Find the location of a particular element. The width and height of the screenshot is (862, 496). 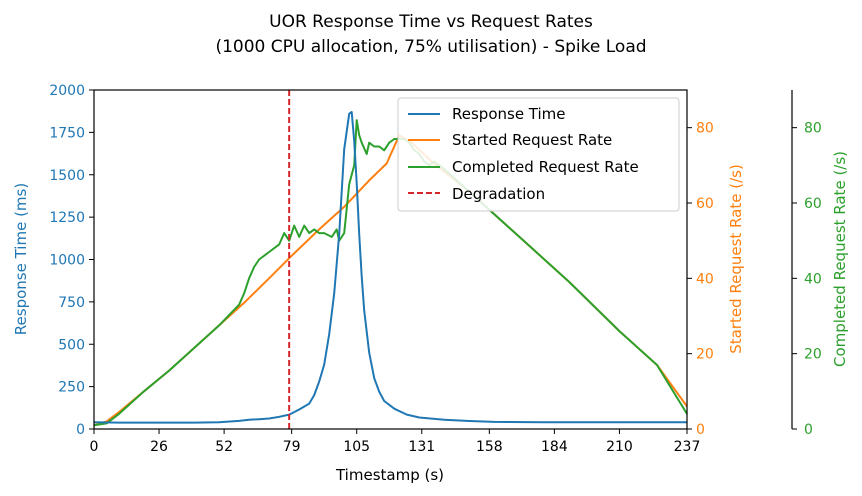

y-tick-label-right-started: 60 is located at coordinates (705, 204).